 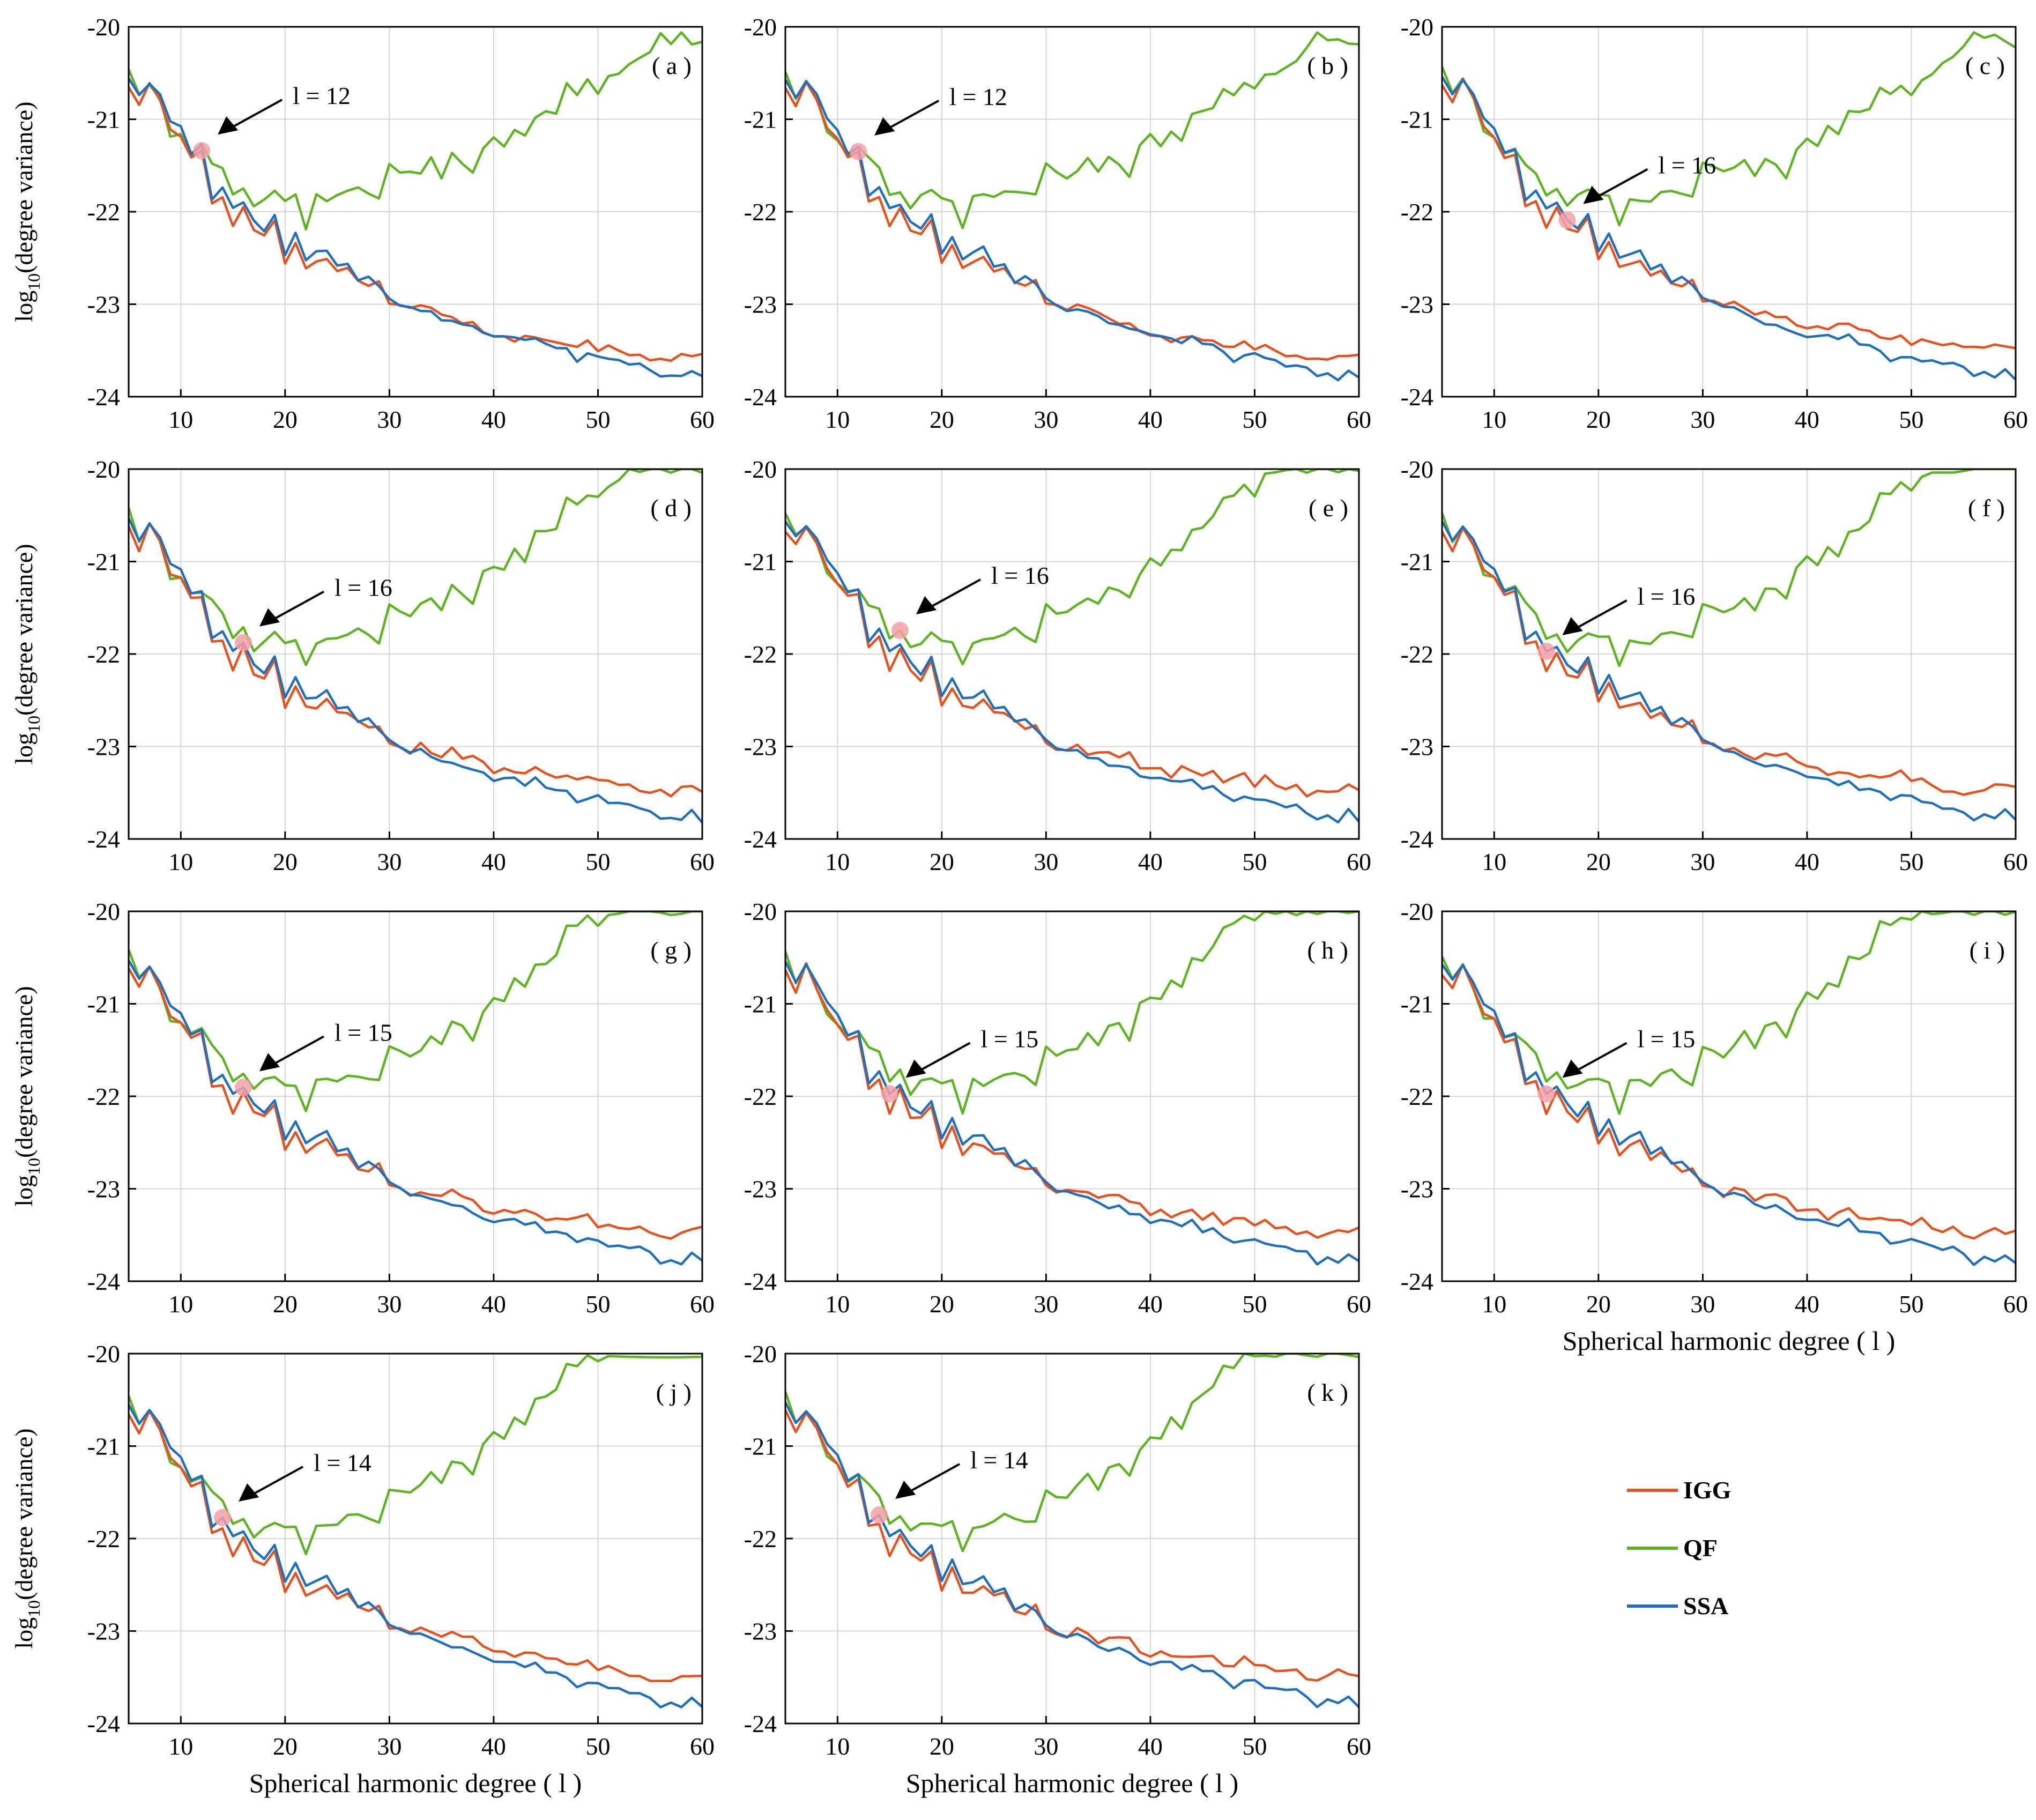 I want to click on legend-label-ssa: SSA, so click(x=1705, y=1606).